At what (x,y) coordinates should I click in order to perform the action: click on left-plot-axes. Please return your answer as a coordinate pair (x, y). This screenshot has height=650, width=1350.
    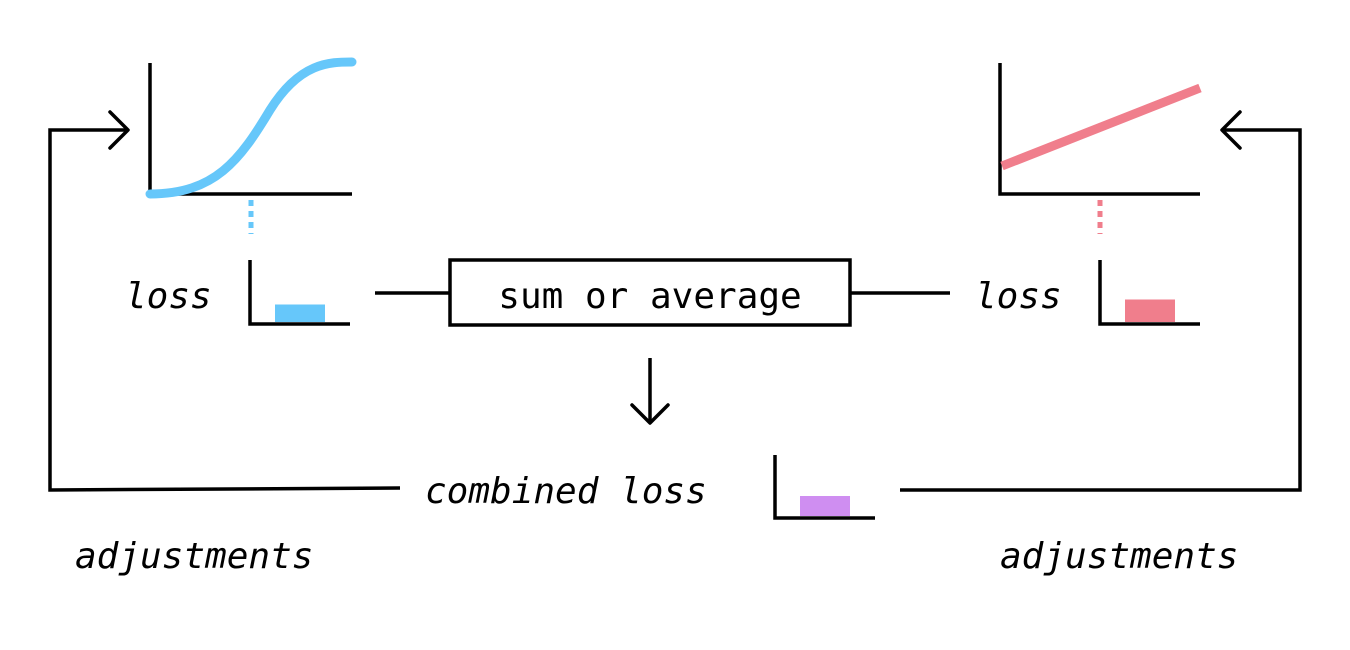
    Looking at the image, I should click on (250, 129).